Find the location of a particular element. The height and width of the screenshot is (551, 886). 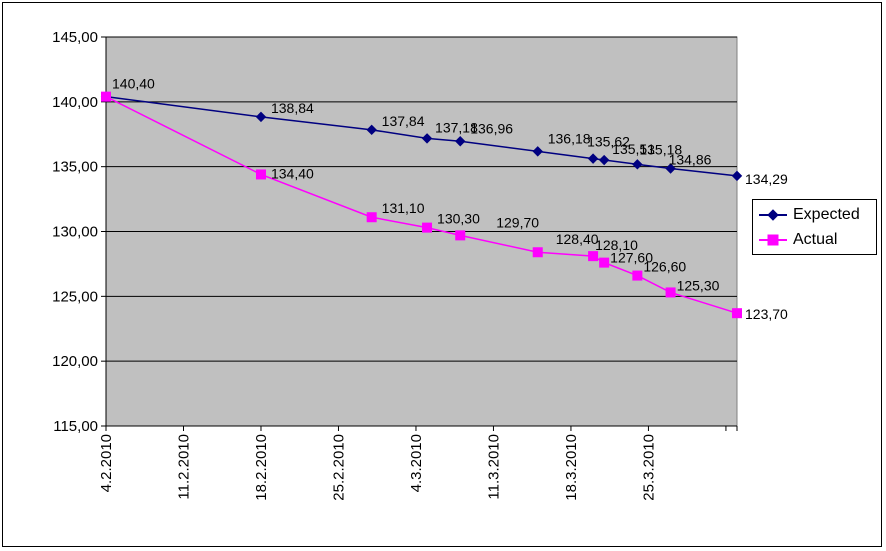

legend-marker-actual is located at coordinates (773, 240).